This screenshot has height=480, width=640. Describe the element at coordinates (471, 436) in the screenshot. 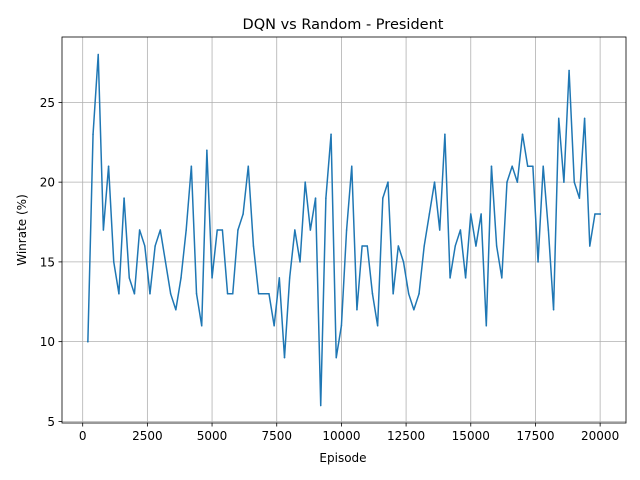

I see `x-tick-label: 15000` at that location.